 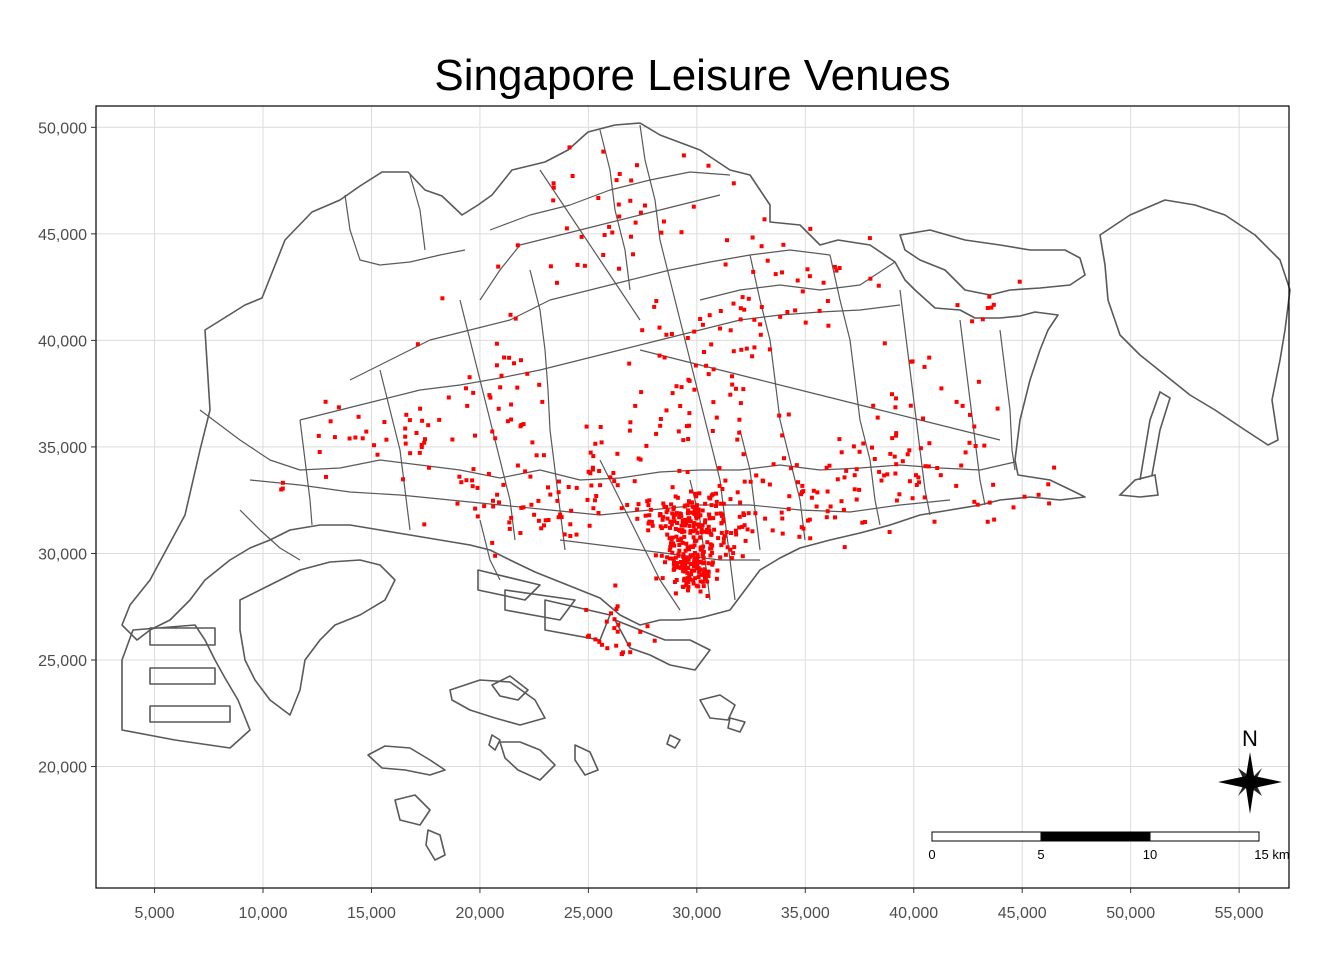 What do you see at coordinates (1109, 846) in the screenshot?
I see `scale-bar: 0 5 10 15 km` at bounding box center [1109, 846].